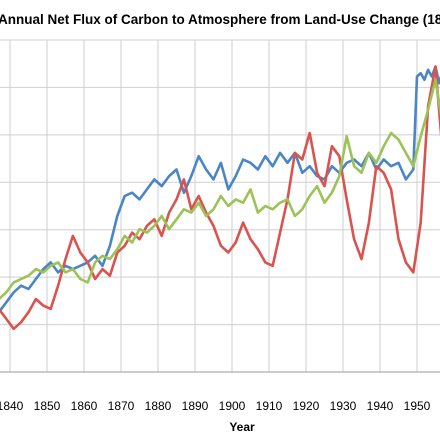  What do you see at coordinates (12, 406) in the screenshot?
I see `x-tick-label: 1840` at bounding box center [12, 406].